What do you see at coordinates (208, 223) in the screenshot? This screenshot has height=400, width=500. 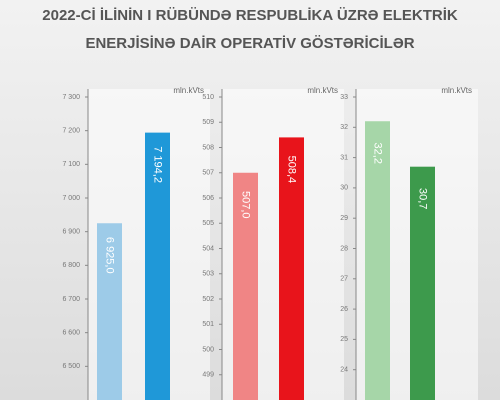 I see `y-tick-label: 505` at bounding box center [208, 223].